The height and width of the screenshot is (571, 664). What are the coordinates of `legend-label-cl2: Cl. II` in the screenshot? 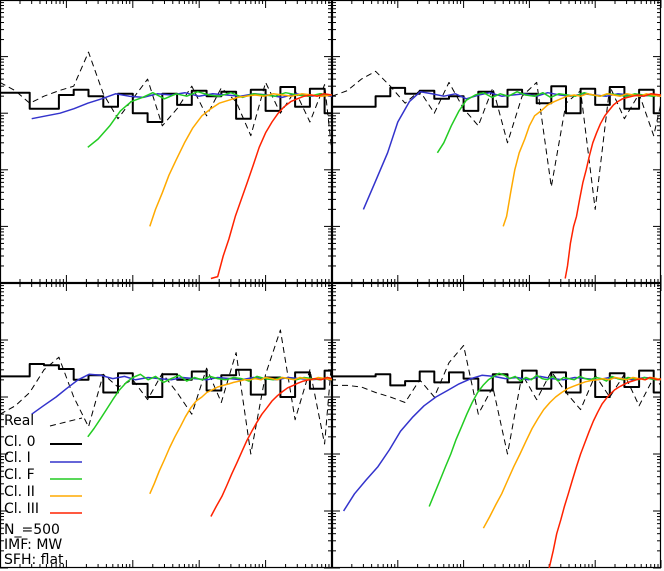 It's located at (19, 492).